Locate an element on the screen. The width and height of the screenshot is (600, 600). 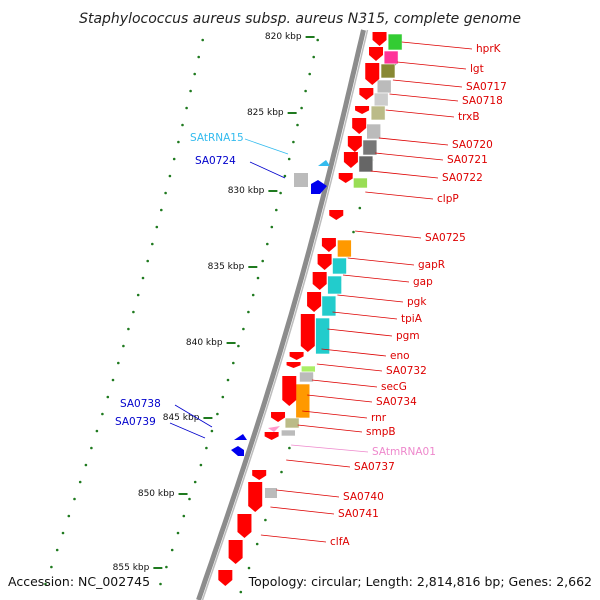
accession-text: Accession: NC_002745 is located at coordinates (79, 581).